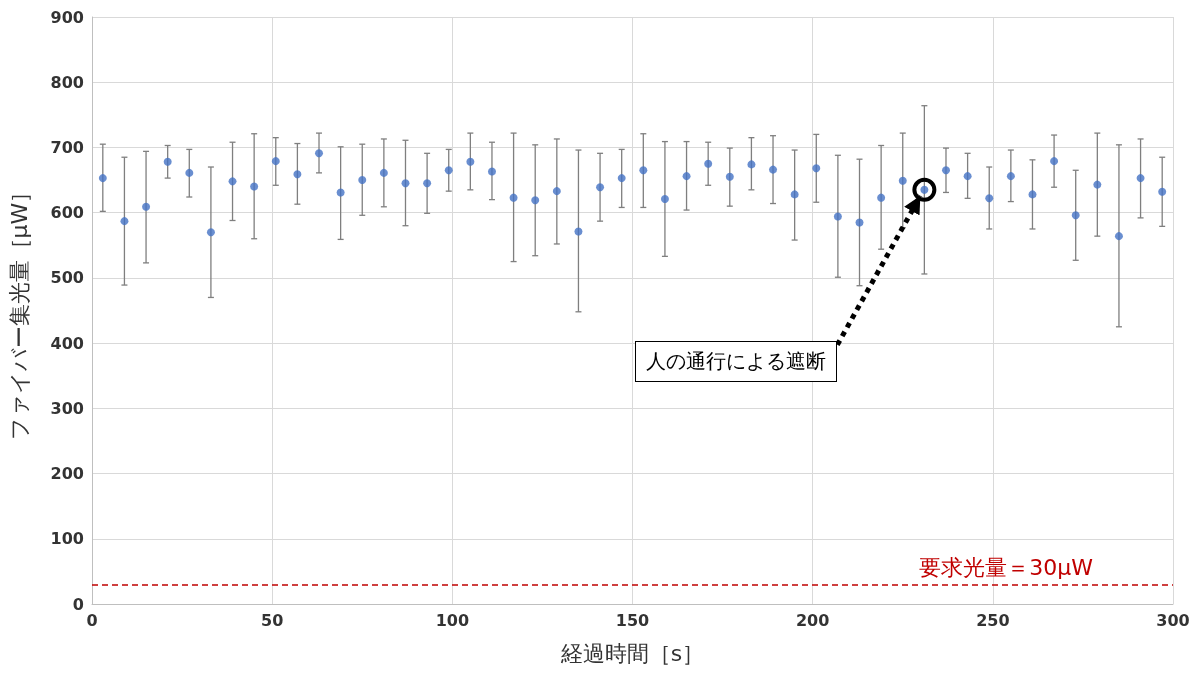 This screenshot has height=677, width=1199. I want to click on y-tick-label: 900, so click(67, 17).